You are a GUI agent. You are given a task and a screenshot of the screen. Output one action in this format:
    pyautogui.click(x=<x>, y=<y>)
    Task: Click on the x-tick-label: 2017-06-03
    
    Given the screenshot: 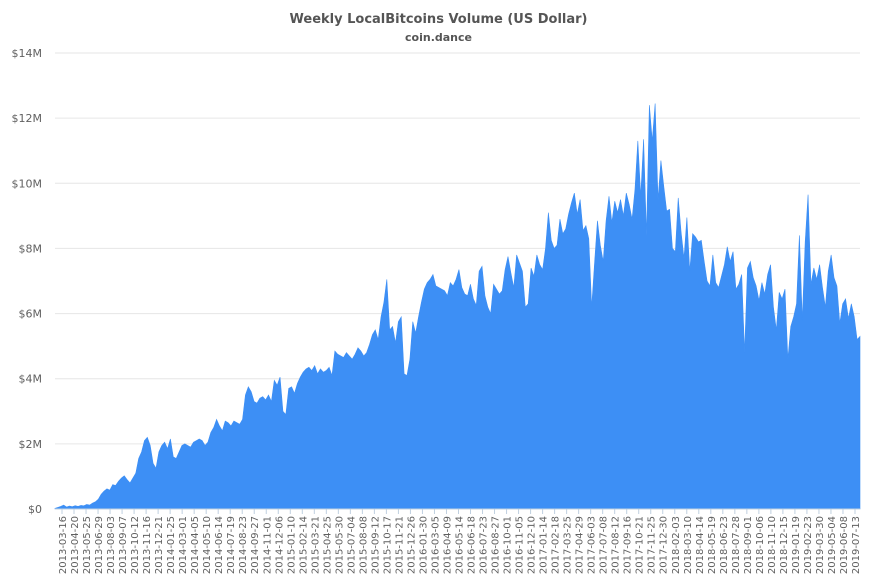 What is the action you would take?
    pyautogui.click(x=592, y=545)
    